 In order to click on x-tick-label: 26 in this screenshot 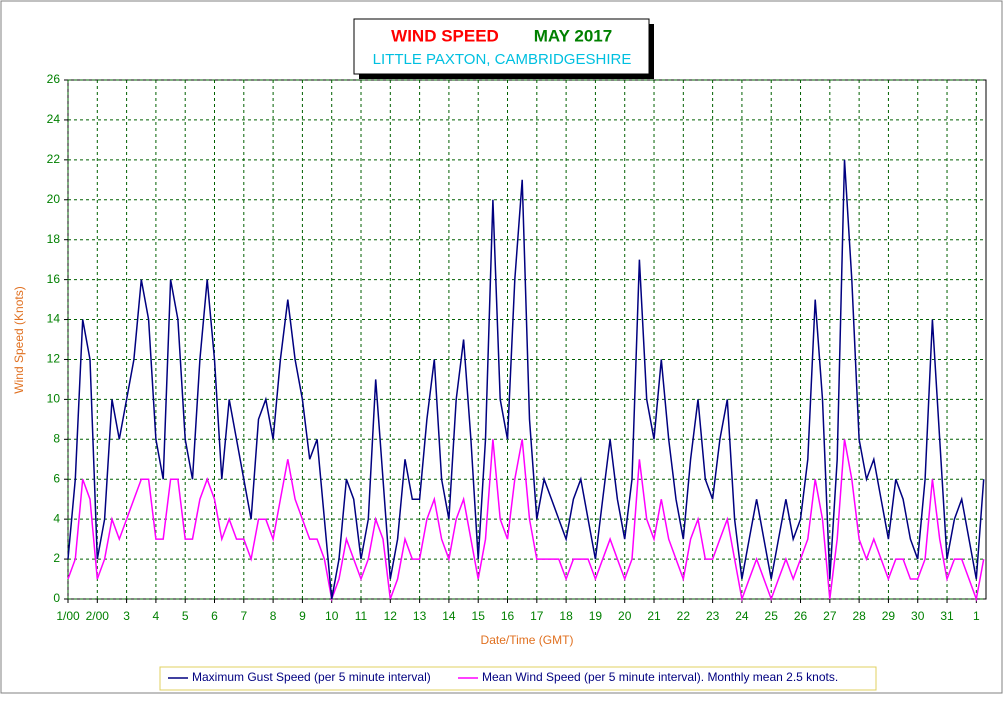, I will do `click(801, 616)`.